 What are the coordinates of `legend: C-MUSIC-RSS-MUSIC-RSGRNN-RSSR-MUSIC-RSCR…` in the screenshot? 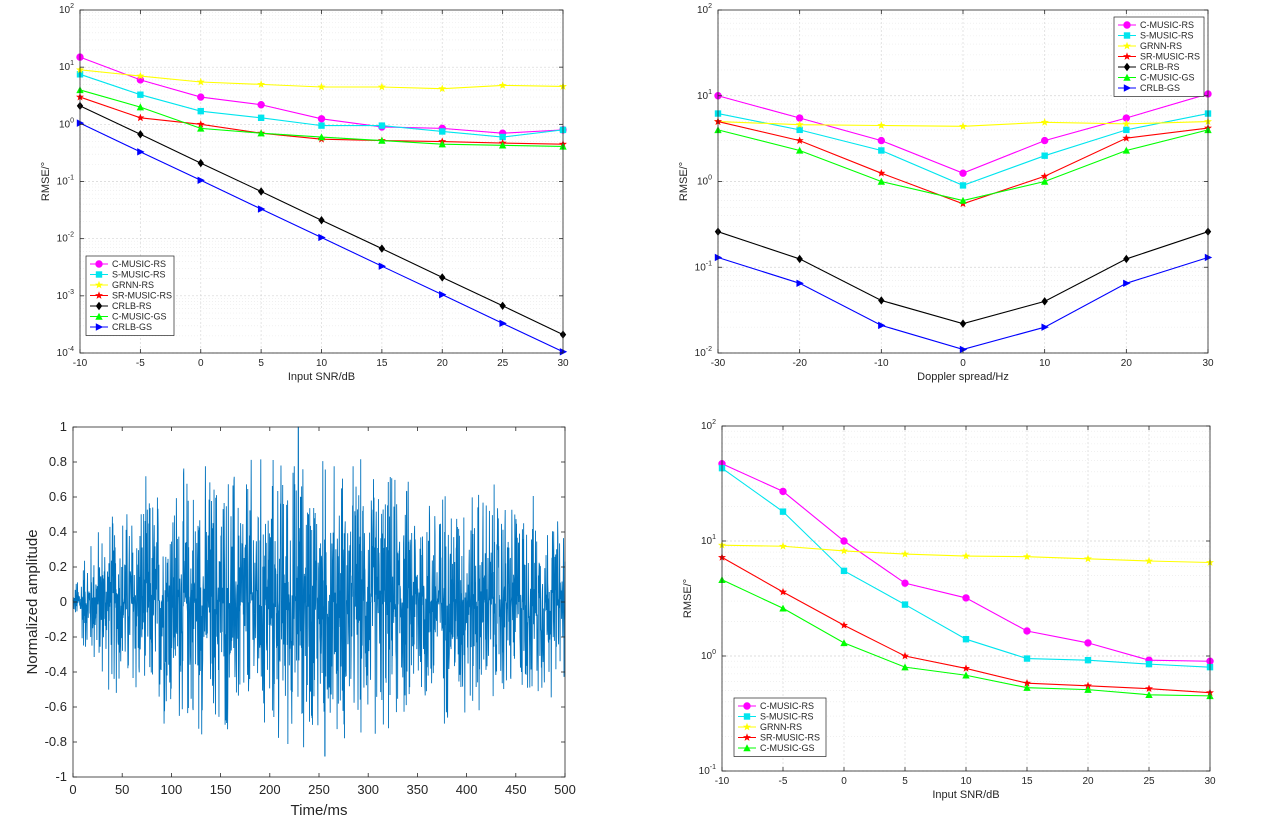 It's located at (130, 295).